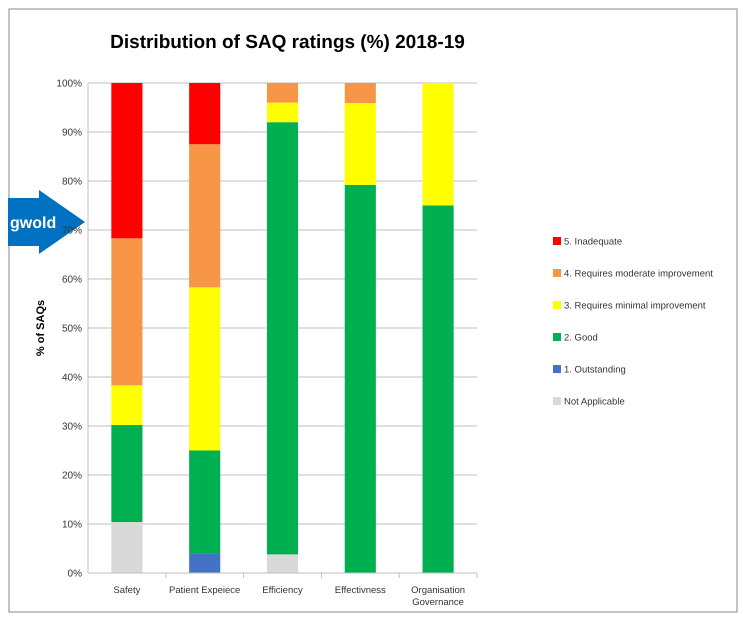 Image resolution: width=738 pixels, height=621 pixels. What do you see at coordinates (72, 182) in the screenshot?
I see `y-tick-label: 80%` at bounding box center [72, 182].